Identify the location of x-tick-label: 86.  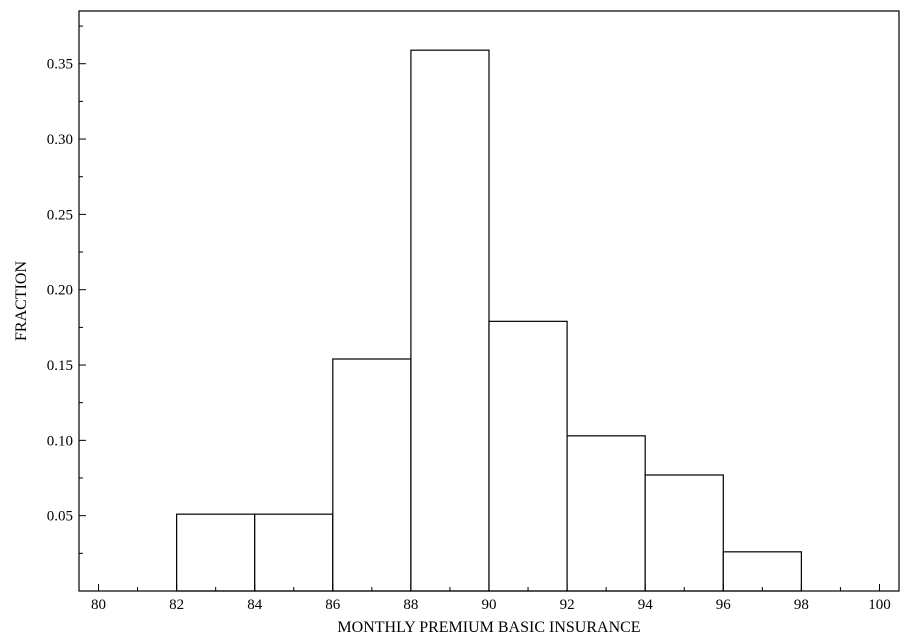
(333, 605).